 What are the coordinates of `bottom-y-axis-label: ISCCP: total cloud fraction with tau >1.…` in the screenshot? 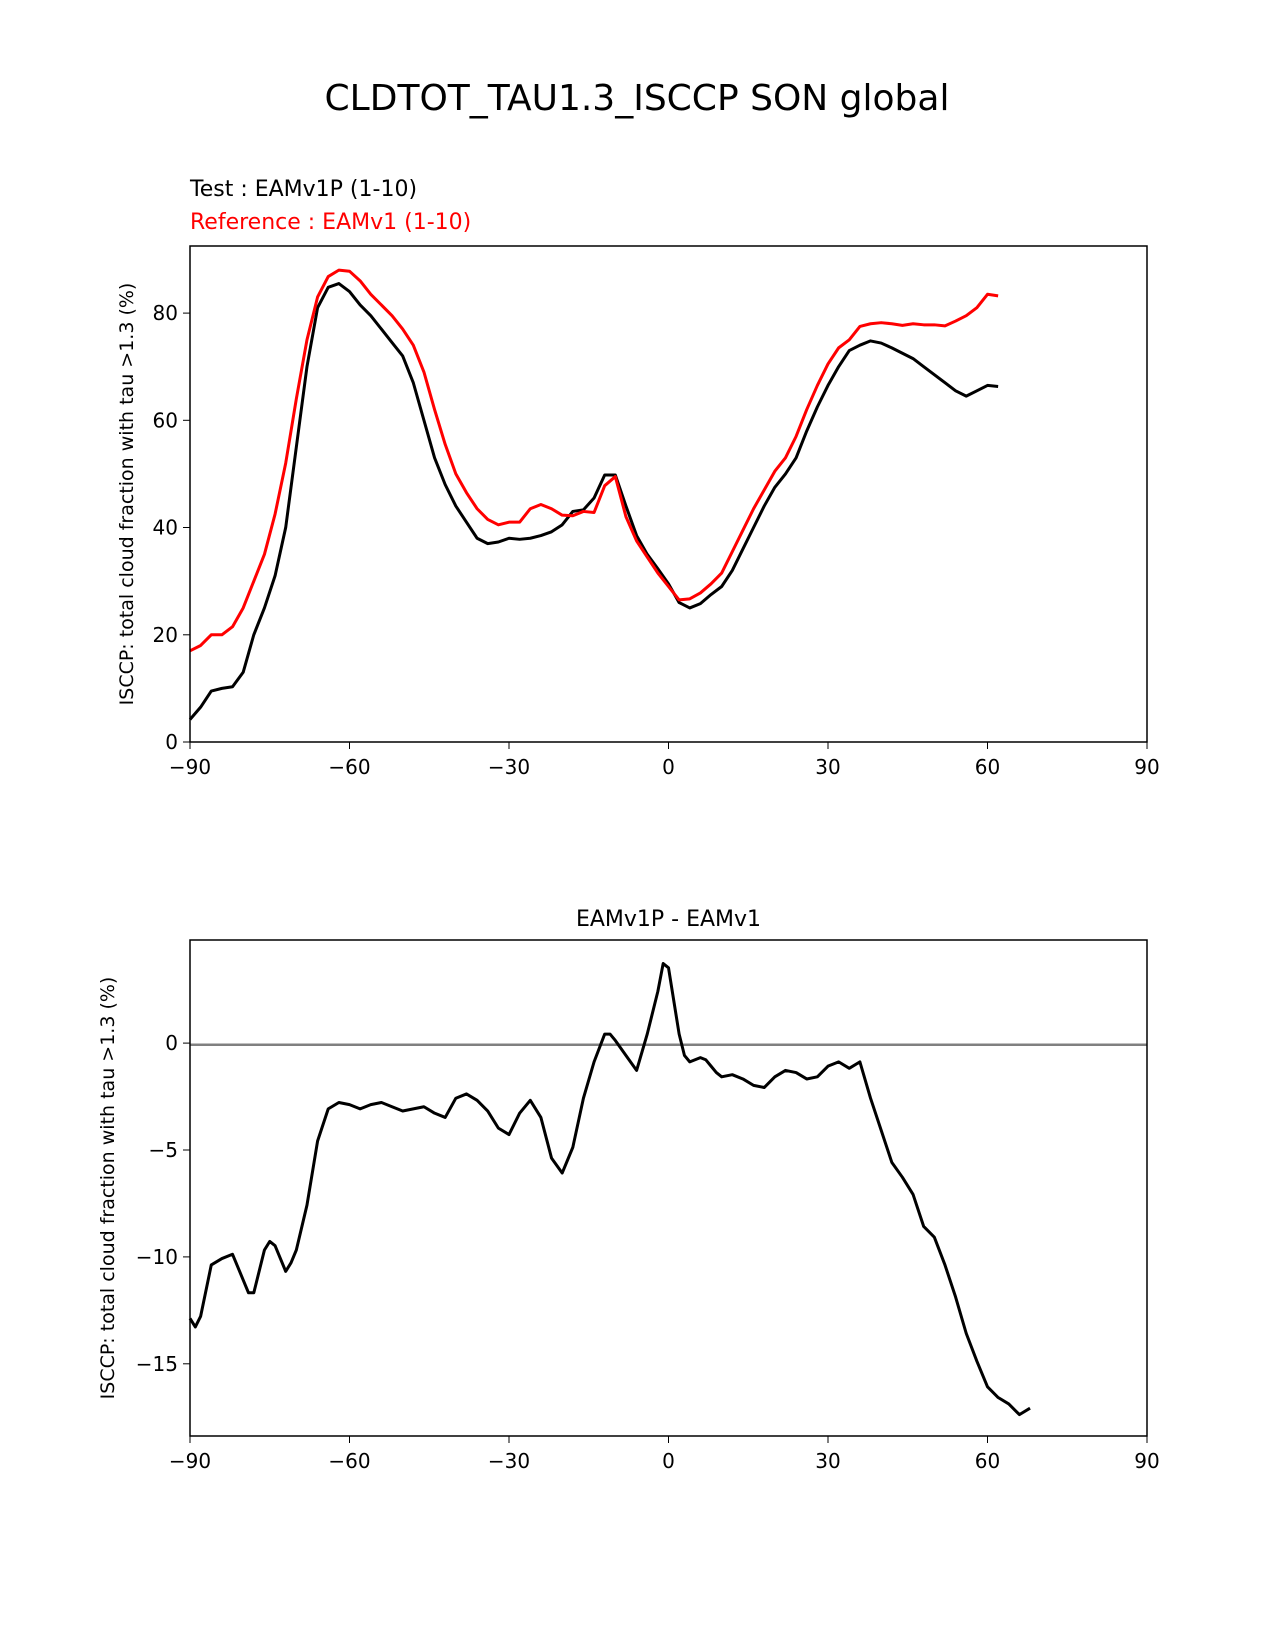 It's located at (108, 1188).